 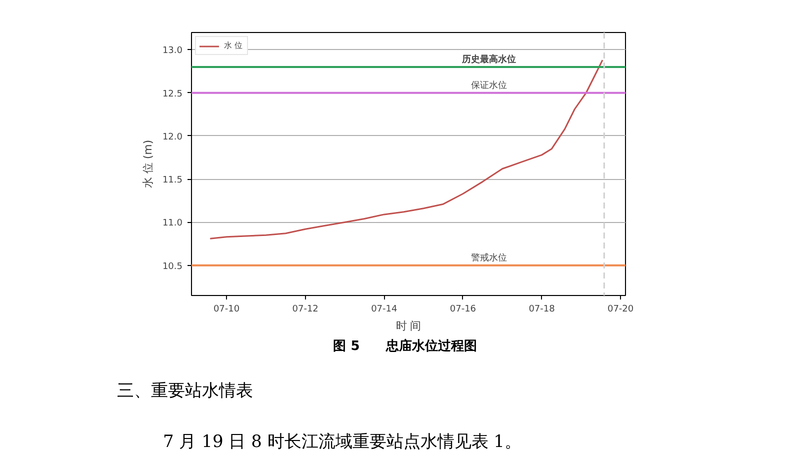 I want to click on text: 图 5 忠庙水位过程图, so click(x=405, y=347).